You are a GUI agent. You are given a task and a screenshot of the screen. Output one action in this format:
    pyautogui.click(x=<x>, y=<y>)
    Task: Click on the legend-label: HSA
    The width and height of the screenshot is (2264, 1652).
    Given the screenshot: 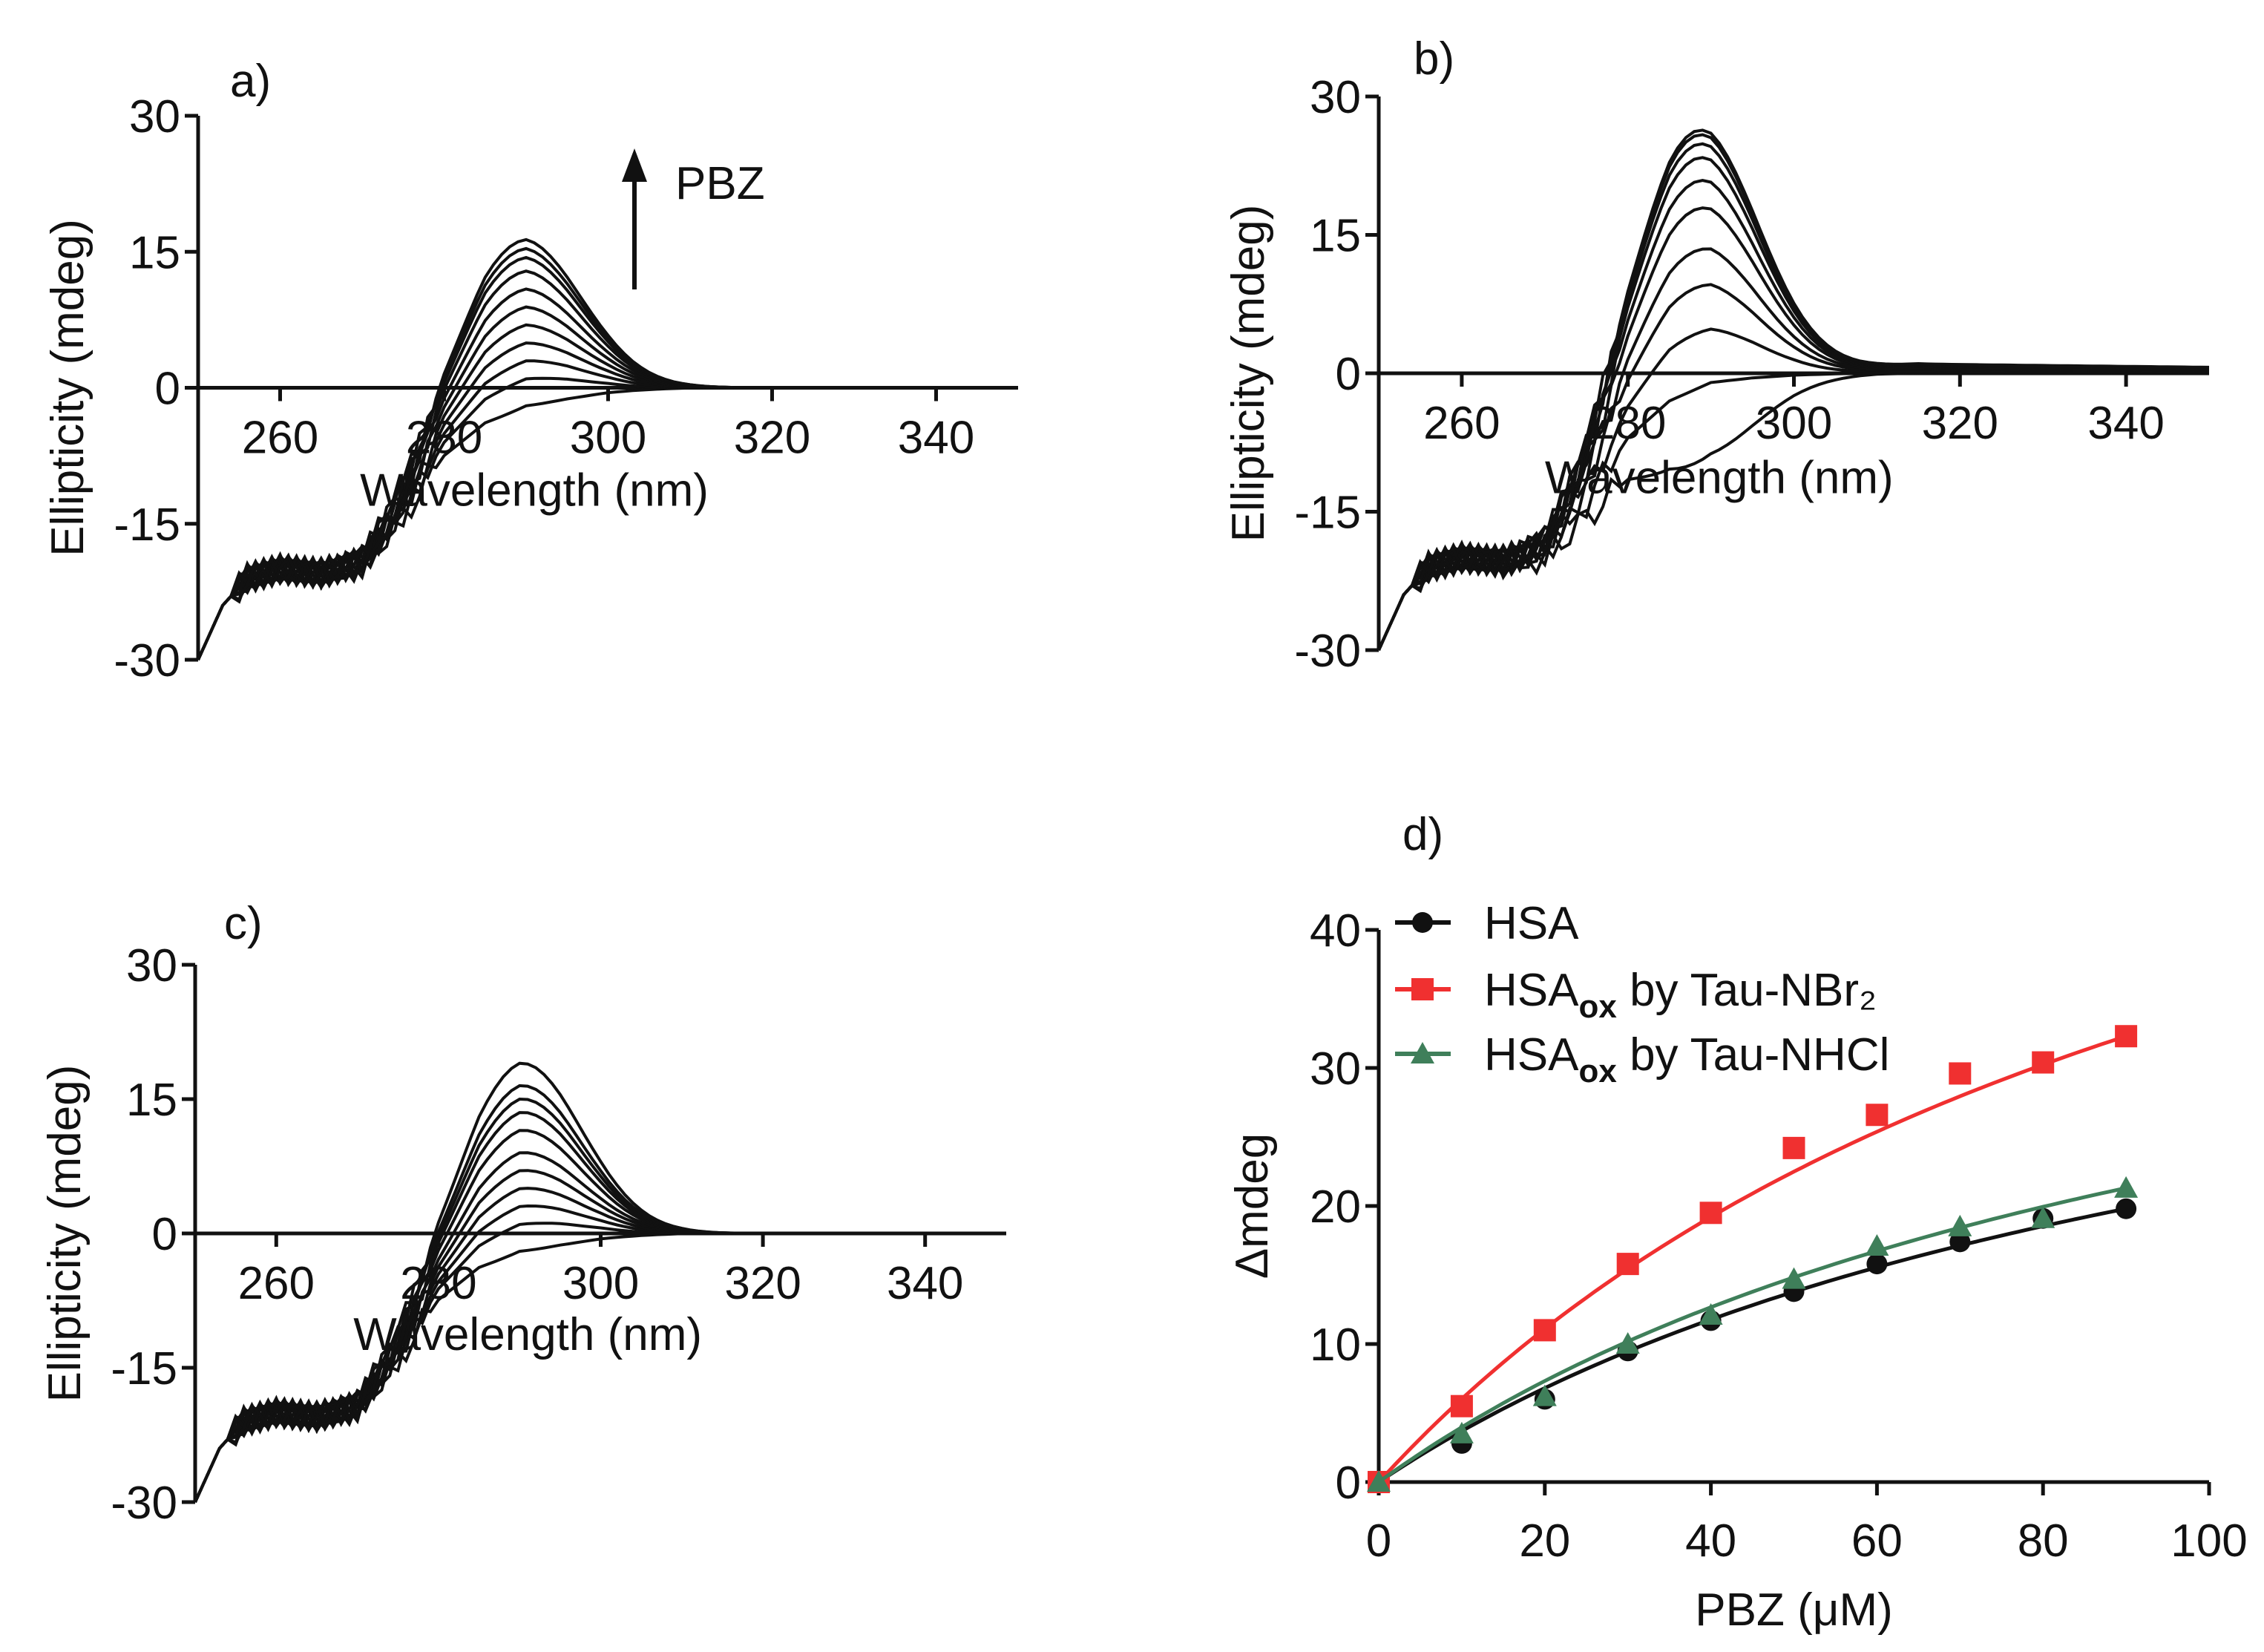 What is the action you would take?
    pyautogui.click(x=1532, y=923)
    